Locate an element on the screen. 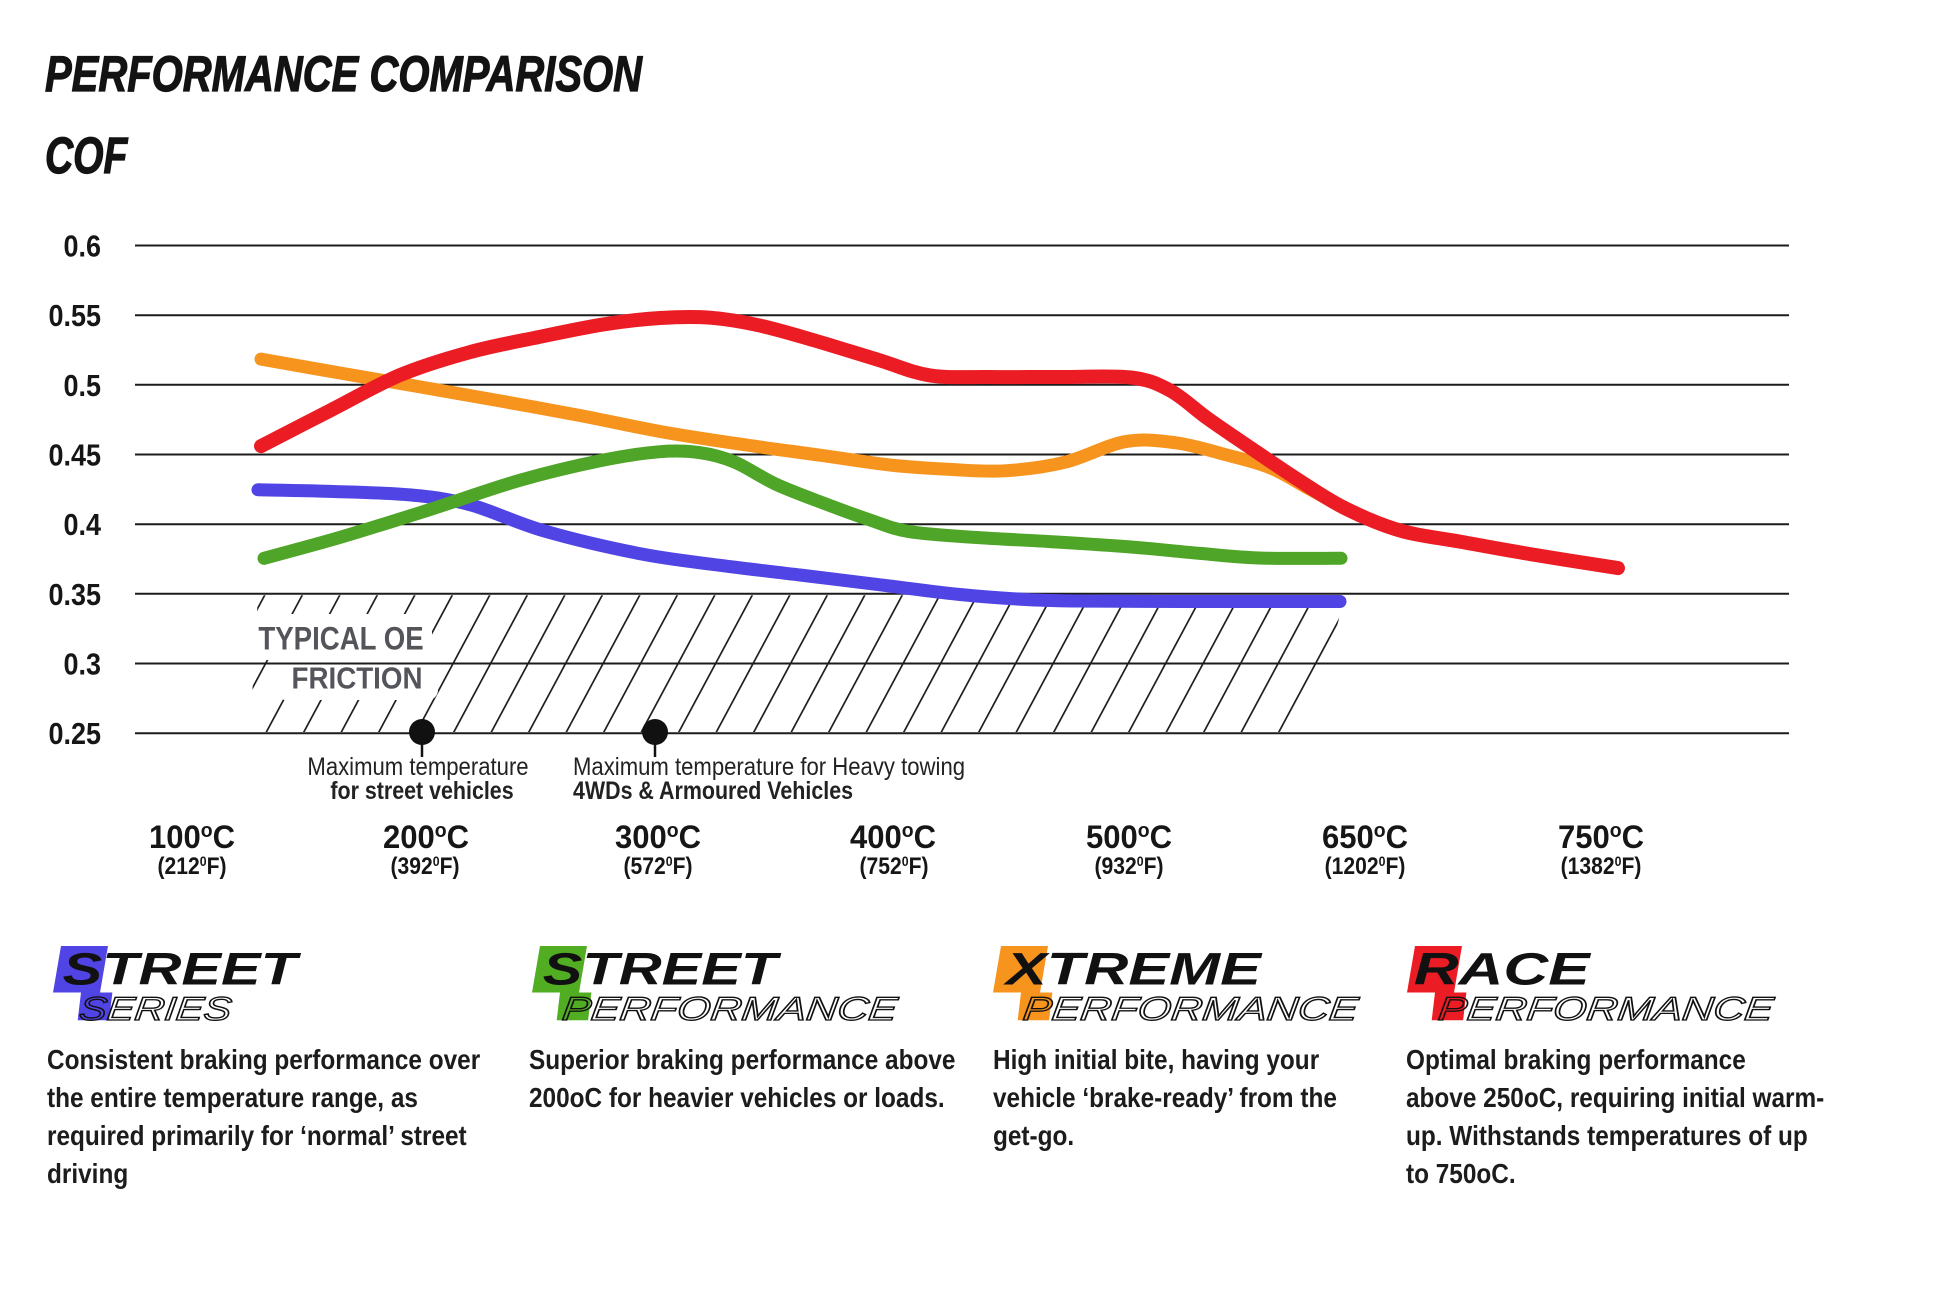 Image resolution: width=1946 pixels, height=1310 pixels. svg-text: 500oC is located at coordinates (1129, 837).